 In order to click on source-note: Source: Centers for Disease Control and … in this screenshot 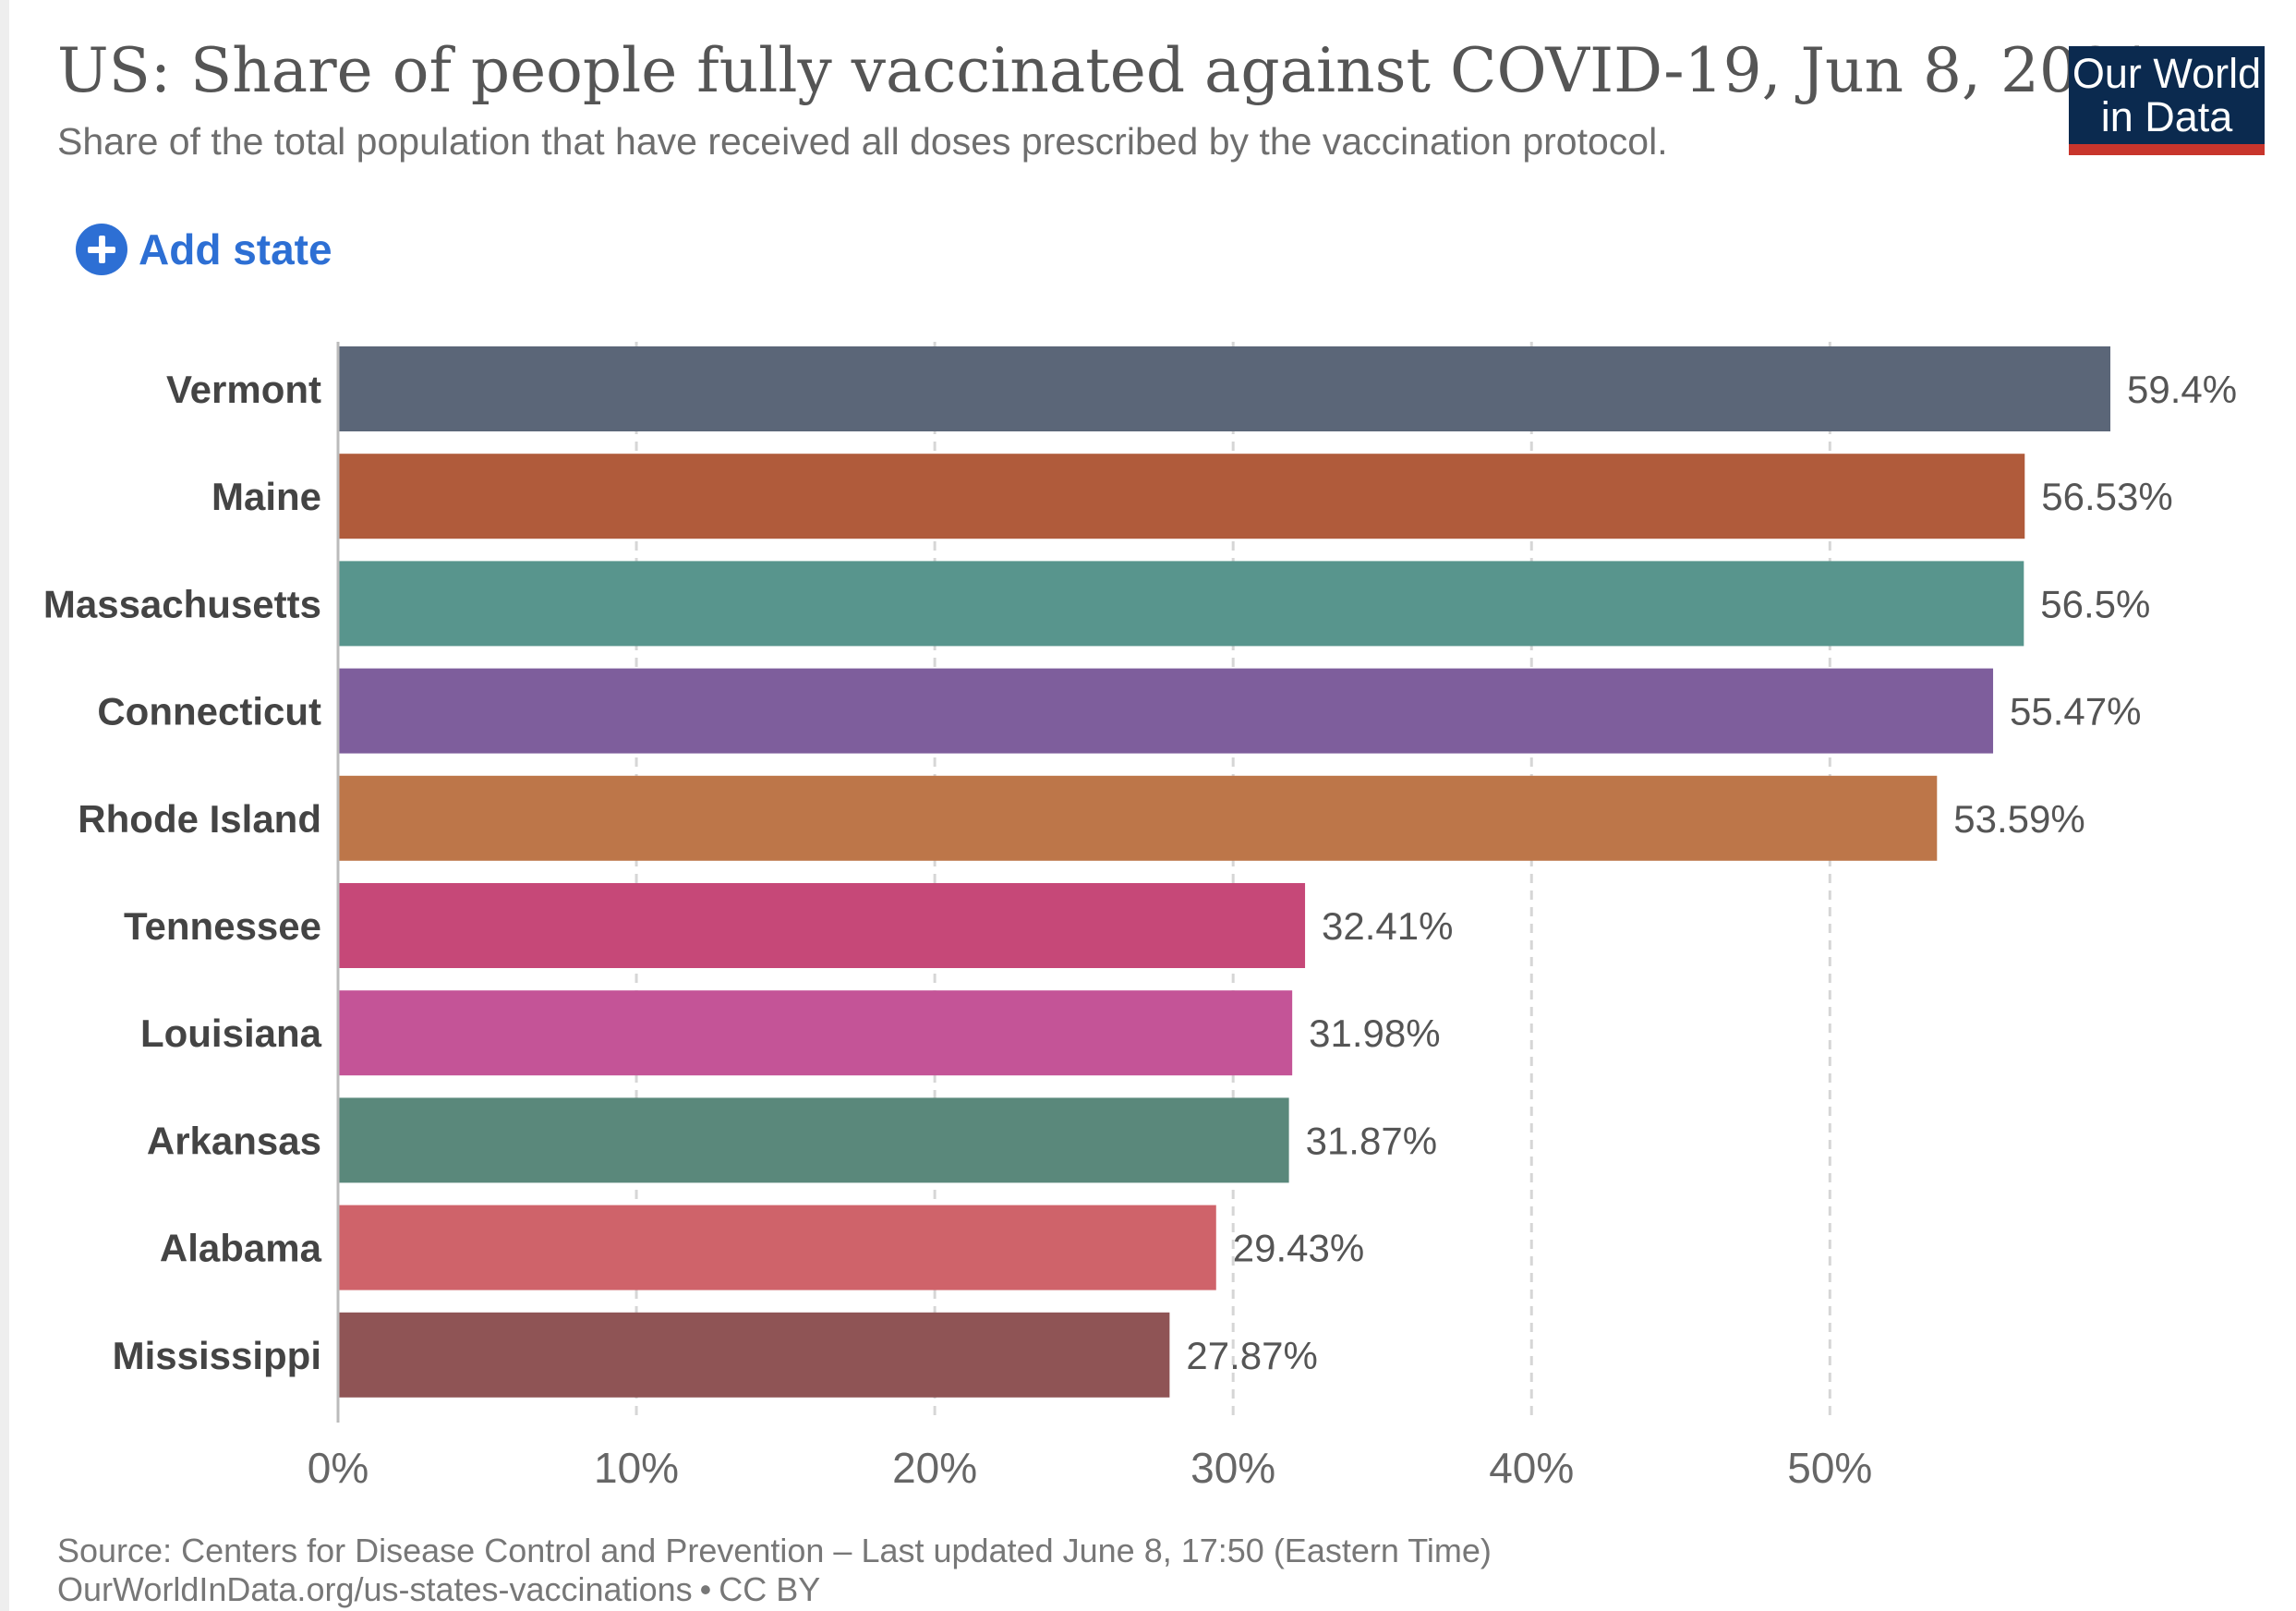, I will do `click(774, 1550)`.